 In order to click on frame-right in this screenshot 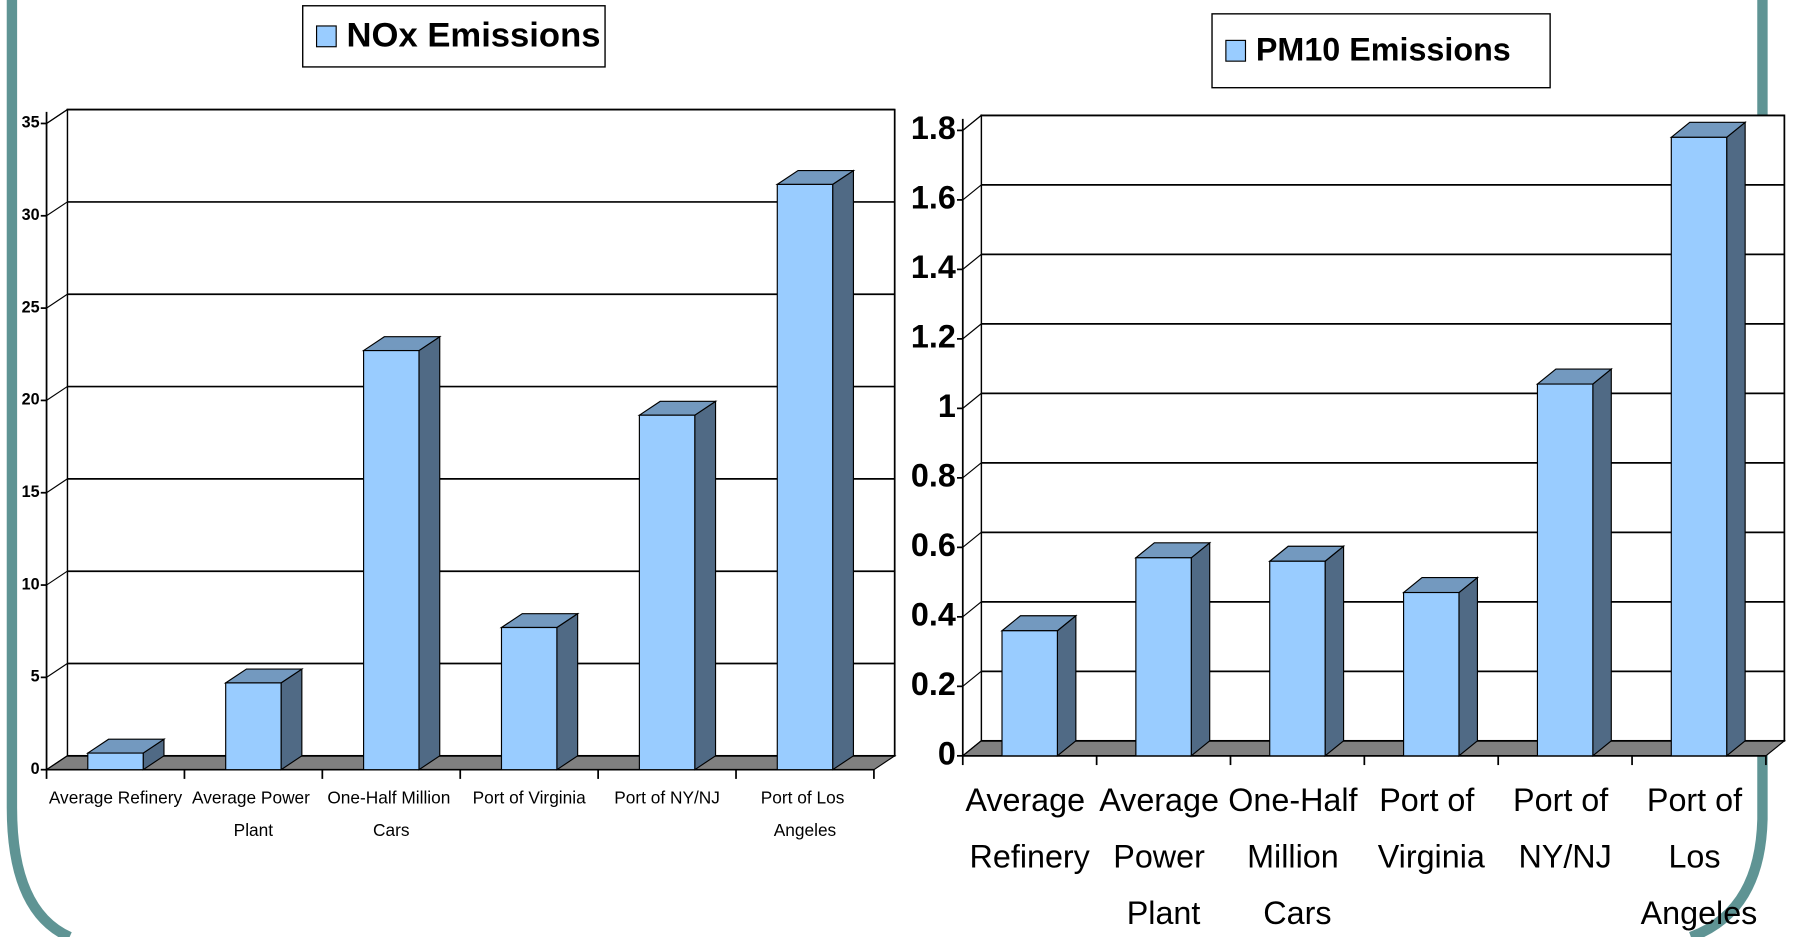, I will do `click(1728, 468)`.